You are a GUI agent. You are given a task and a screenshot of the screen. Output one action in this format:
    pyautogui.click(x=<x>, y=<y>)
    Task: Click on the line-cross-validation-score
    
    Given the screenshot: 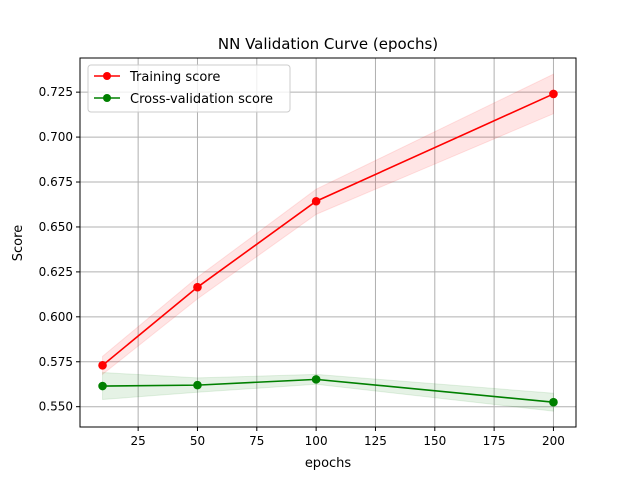 What is the action you would take?
    pyautogui.click(x=328, y=390)
    